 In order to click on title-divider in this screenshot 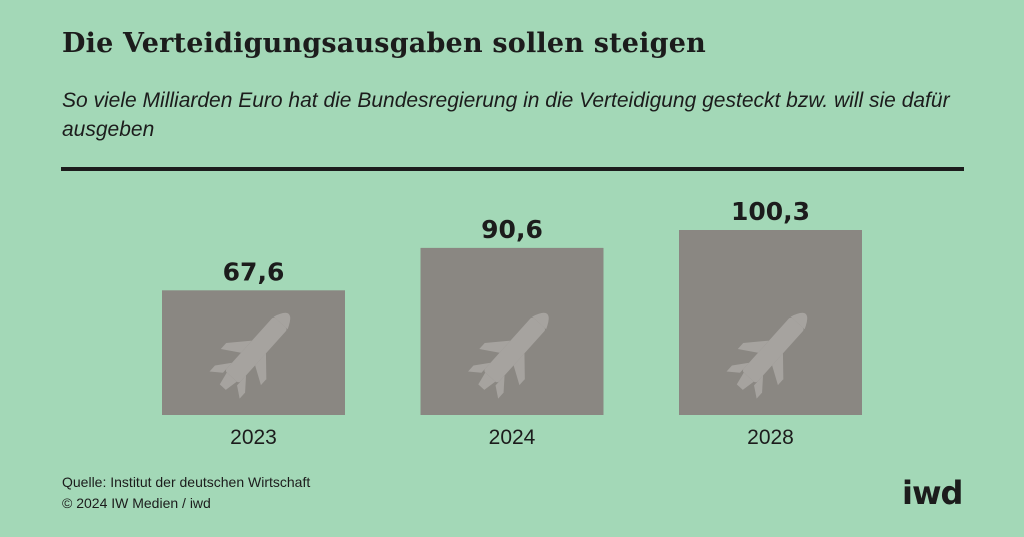, I will do `click(512, 169)`.